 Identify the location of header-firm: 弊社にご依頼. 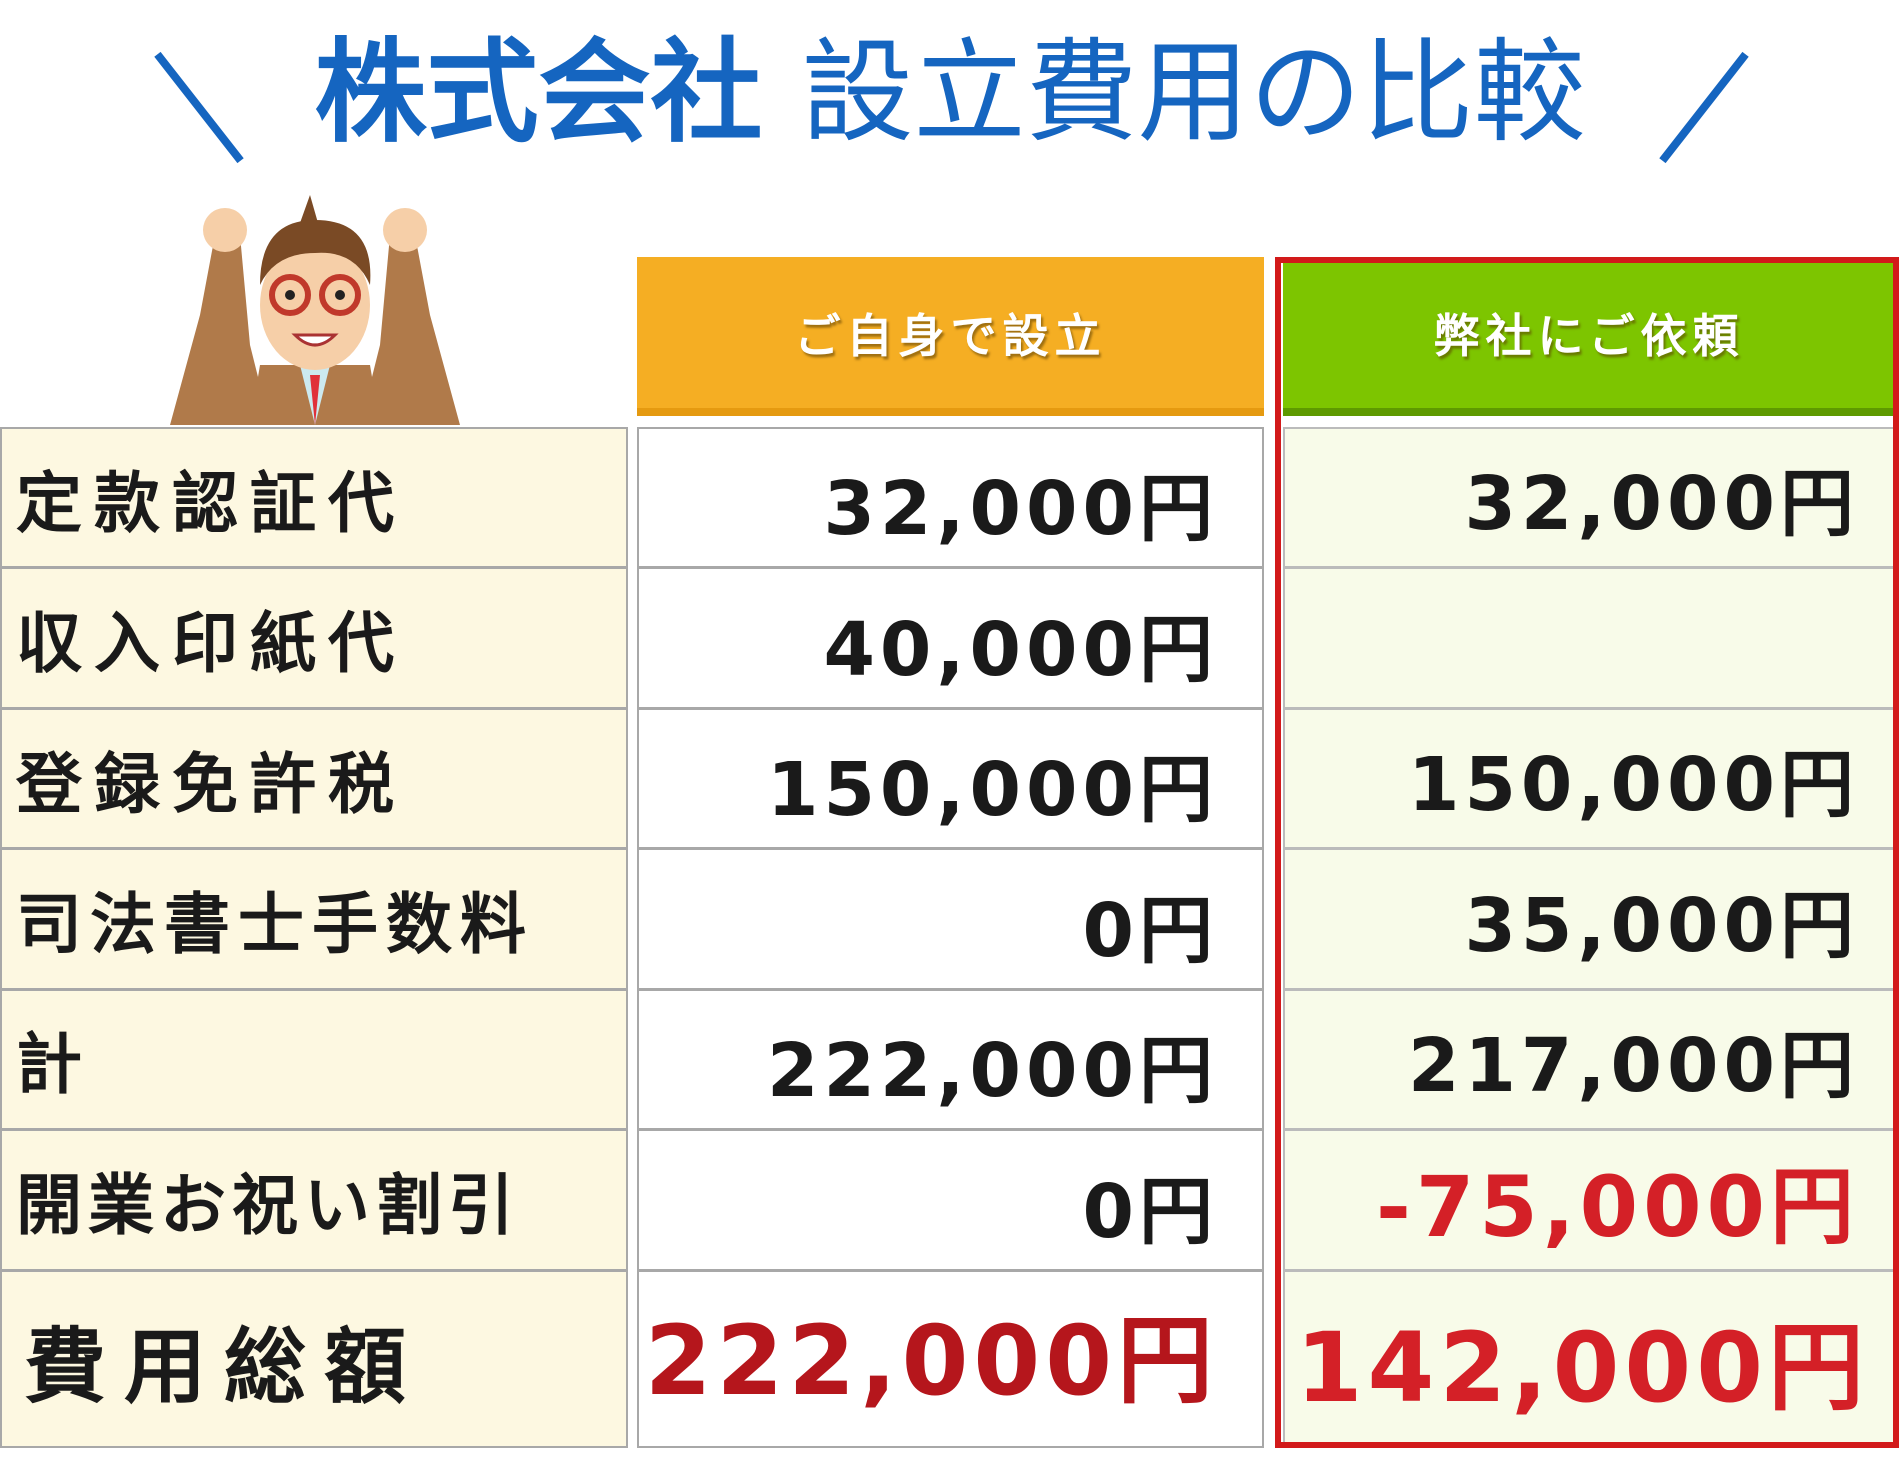
(1589, 336).